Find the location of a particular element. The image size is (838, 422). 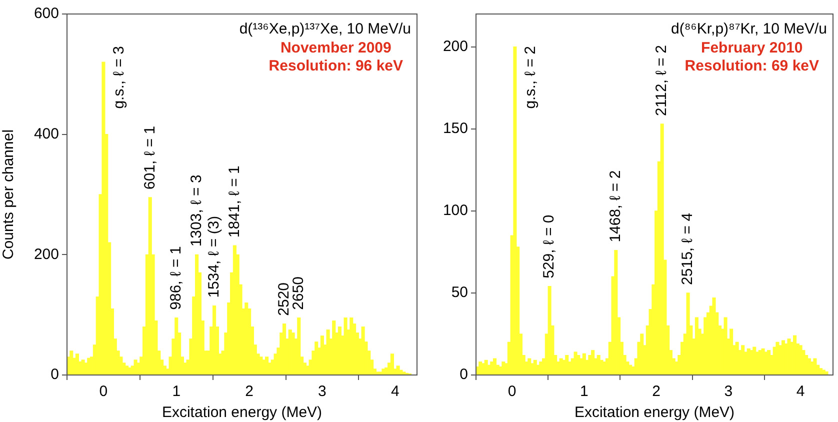

annotation: g.s., ℓ = 2 is located at coordinates (531, 77).